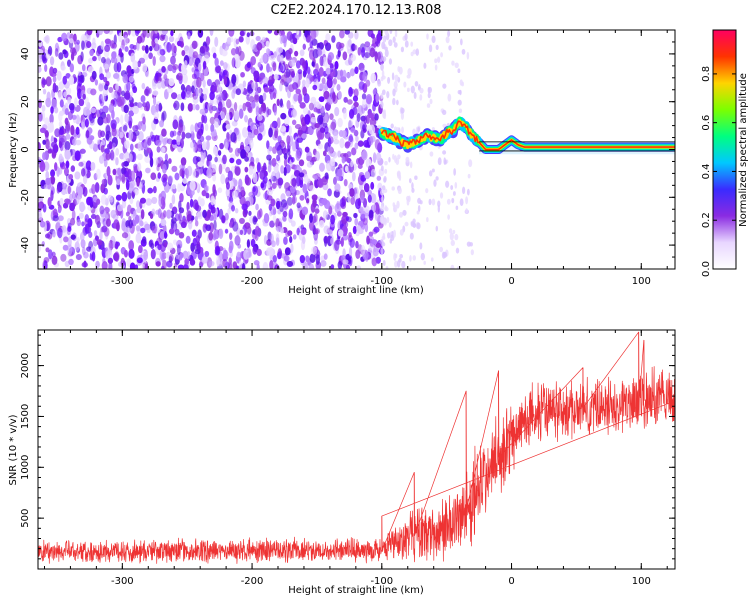  Describe the element at coordinates (356, 290) in the screenshot. I see `spectrogram-x-label: Height of straight line (km)` at that location.